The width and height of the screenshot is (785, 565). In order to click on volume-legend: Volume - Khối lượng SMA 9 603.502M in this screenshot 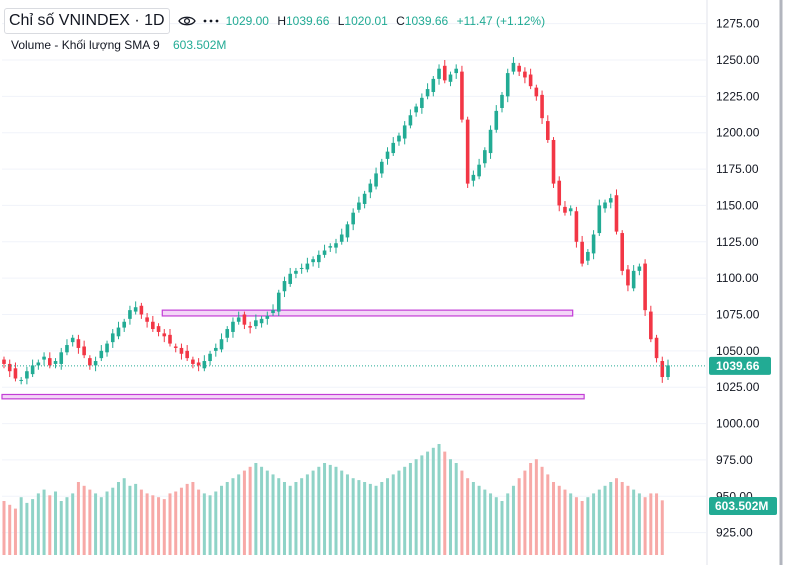, I will do `click(118, 45)`.